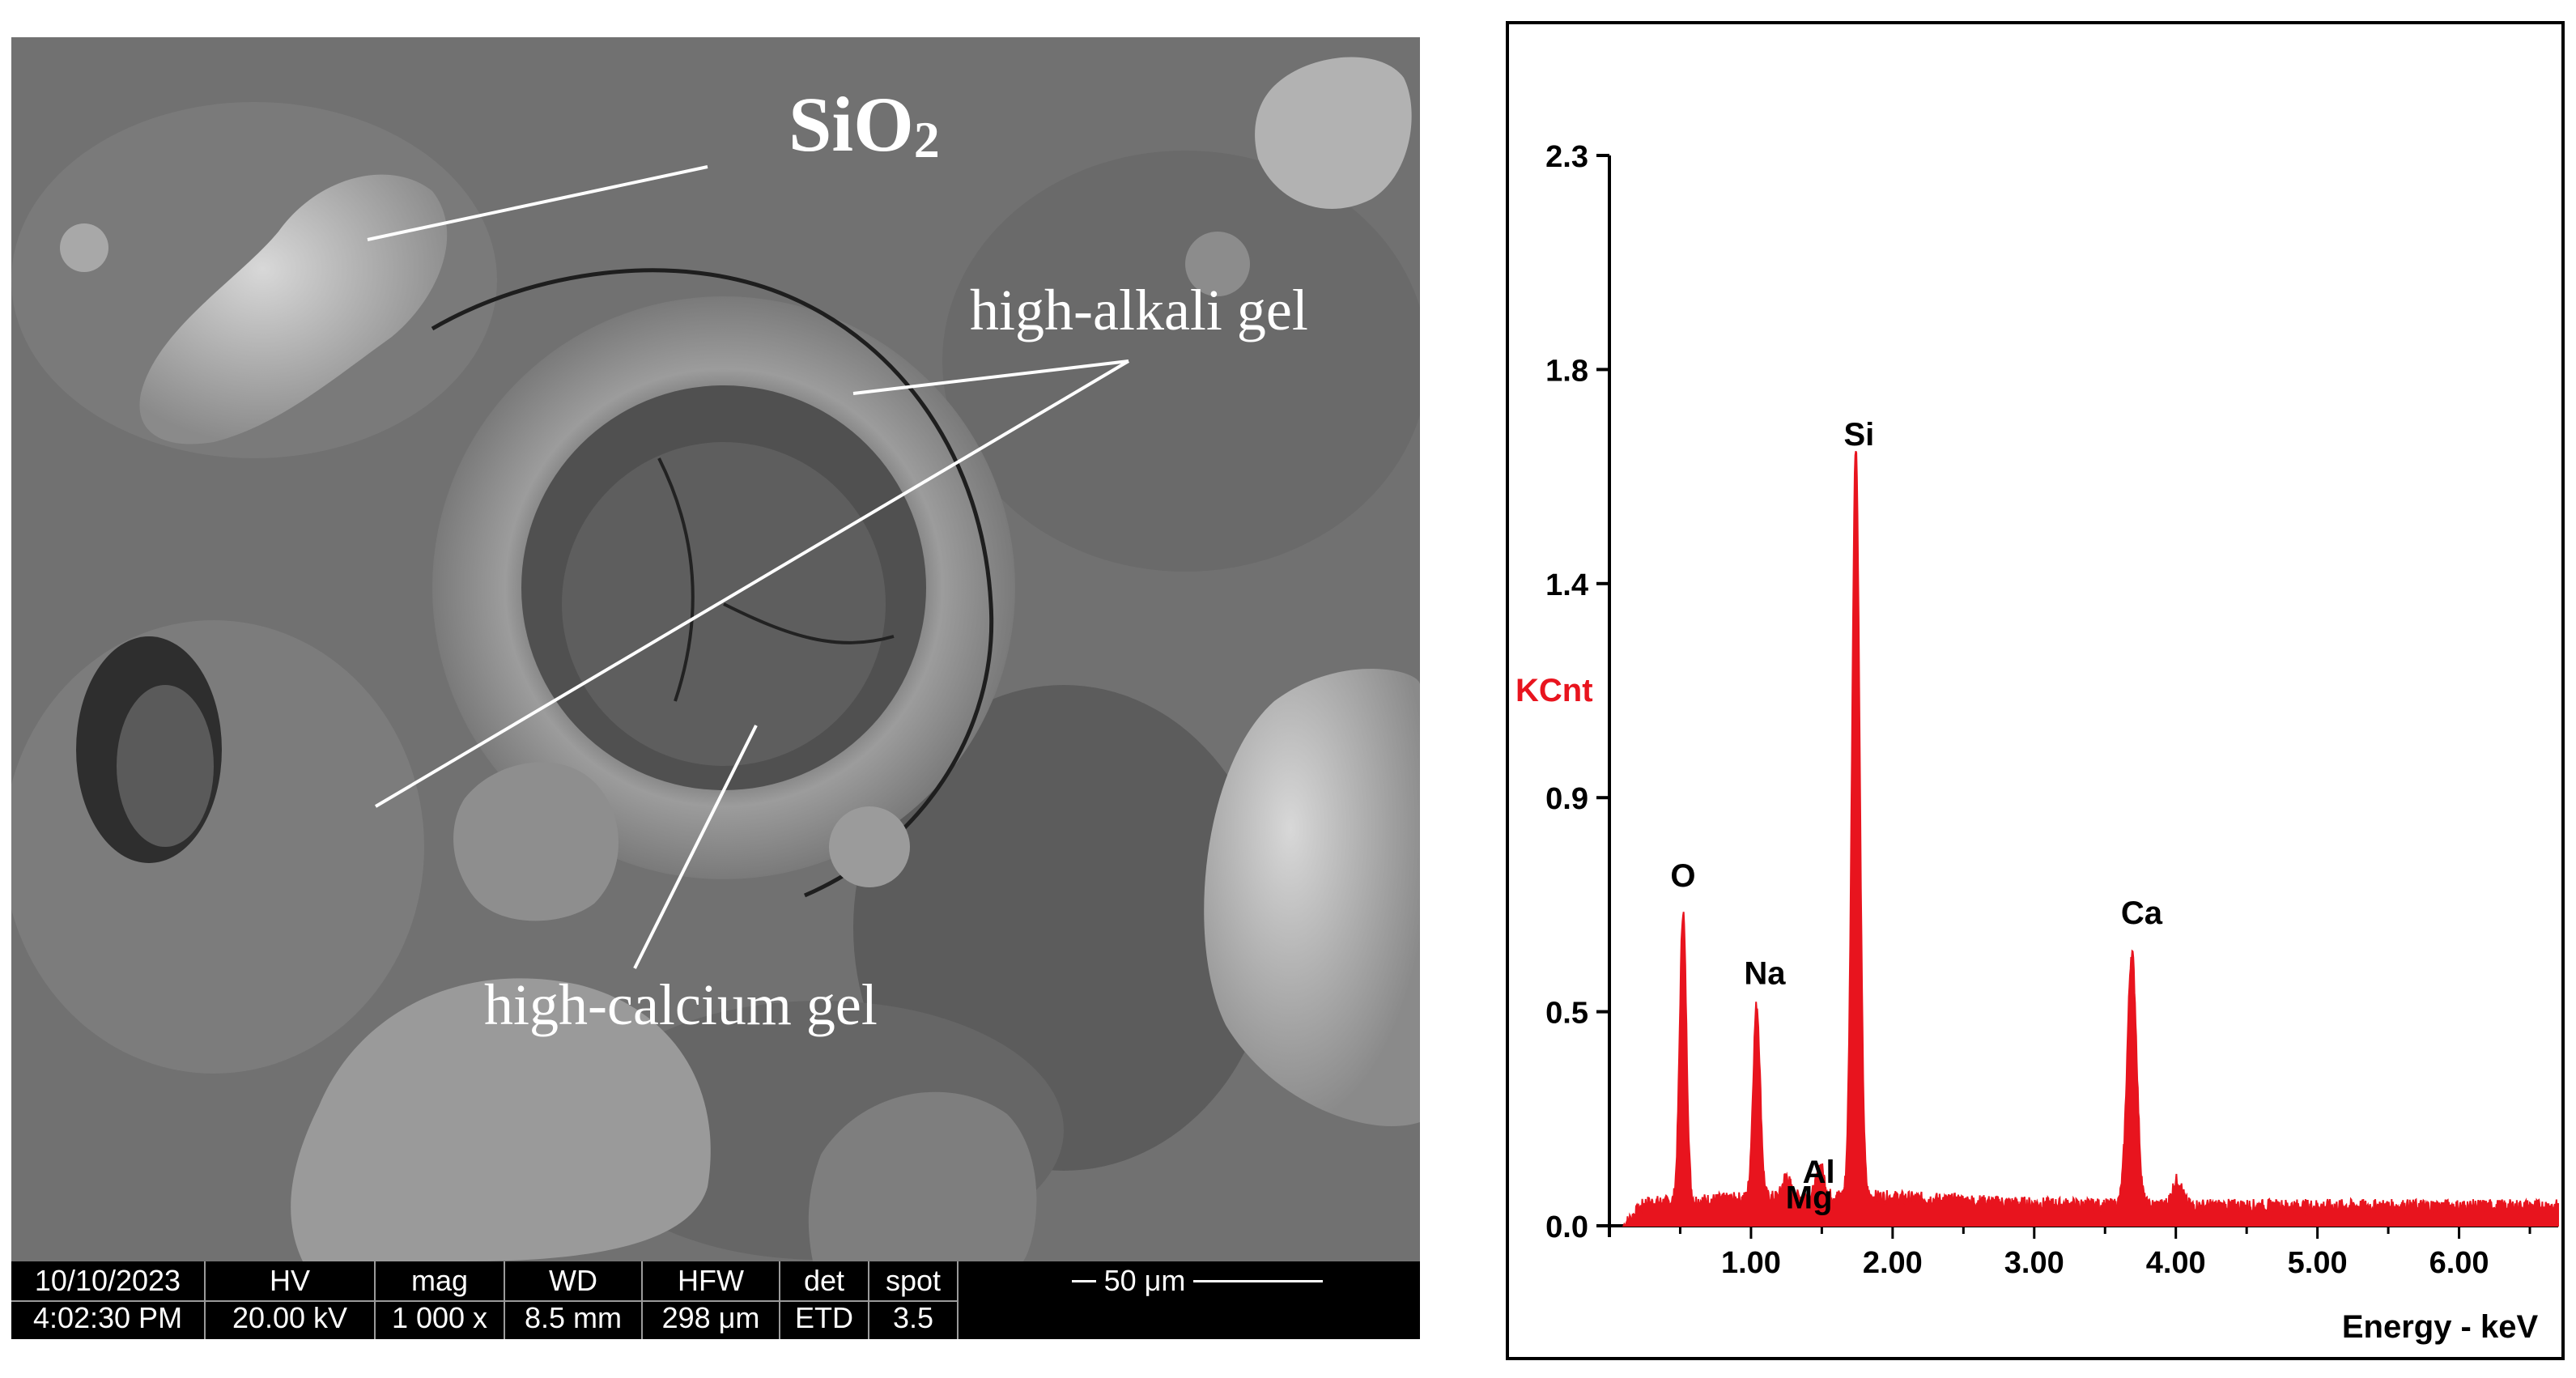 Image resolution: width=2576 pixels, height=1378 pixels. Describe the element at coordinates (1567, 799) in the screenshot. I see `y-tick-label: 0.9` at that location.